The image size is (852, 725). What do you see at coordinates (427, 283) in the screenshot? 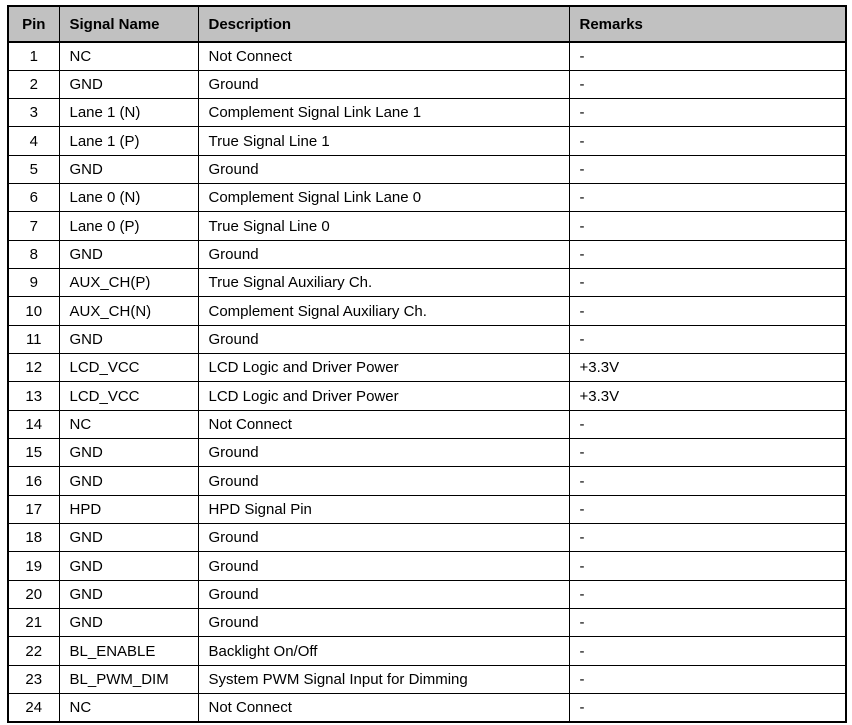
I see `table-row: 9 AUX_CH(P) True Signal Auxiliary Ch. -` at bounding box center [427, 283].